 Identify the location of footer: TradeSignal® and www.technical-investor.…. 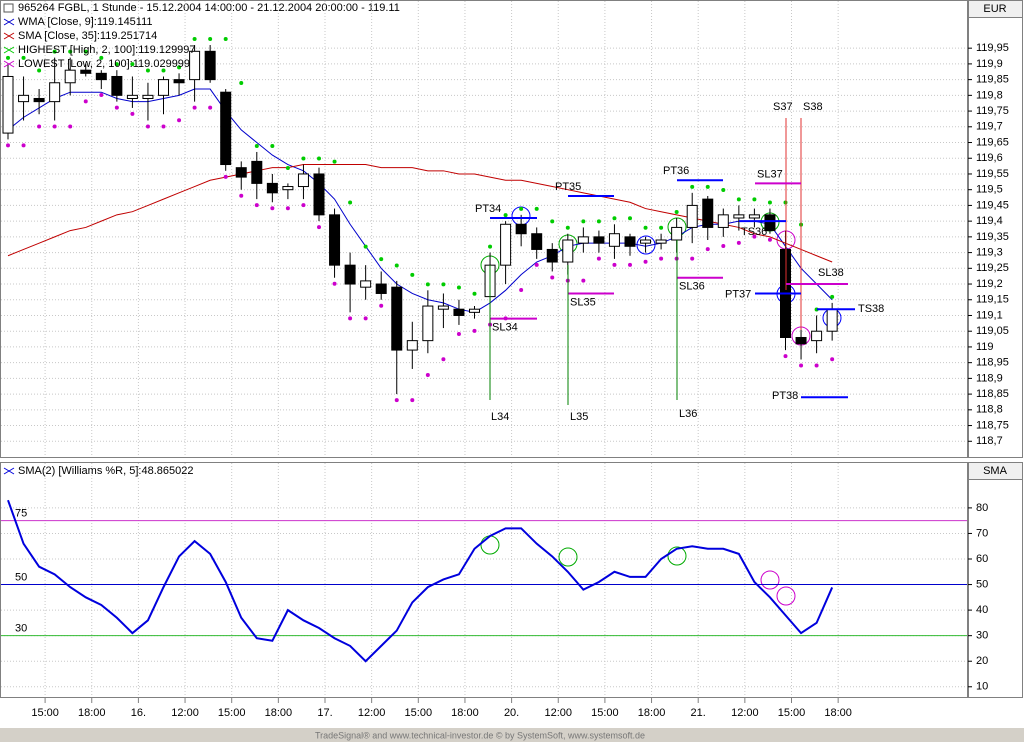
(480, 735).